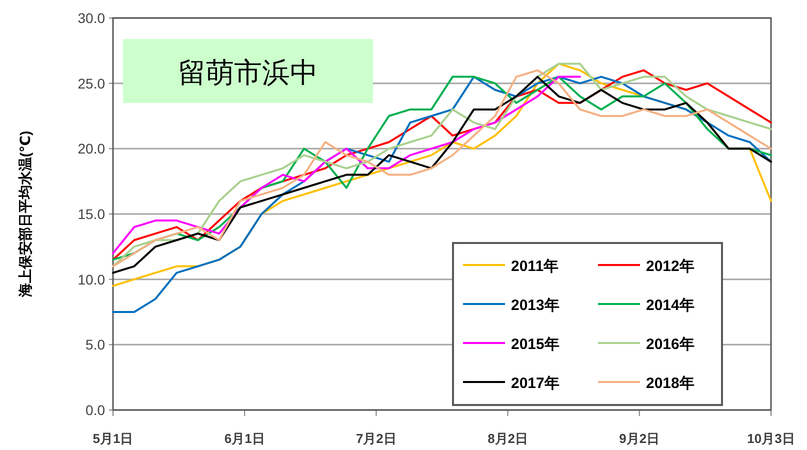 This screenshot has width=807, height=450. I want to click on x-tick-label: 10月3日, so click(771, 438).